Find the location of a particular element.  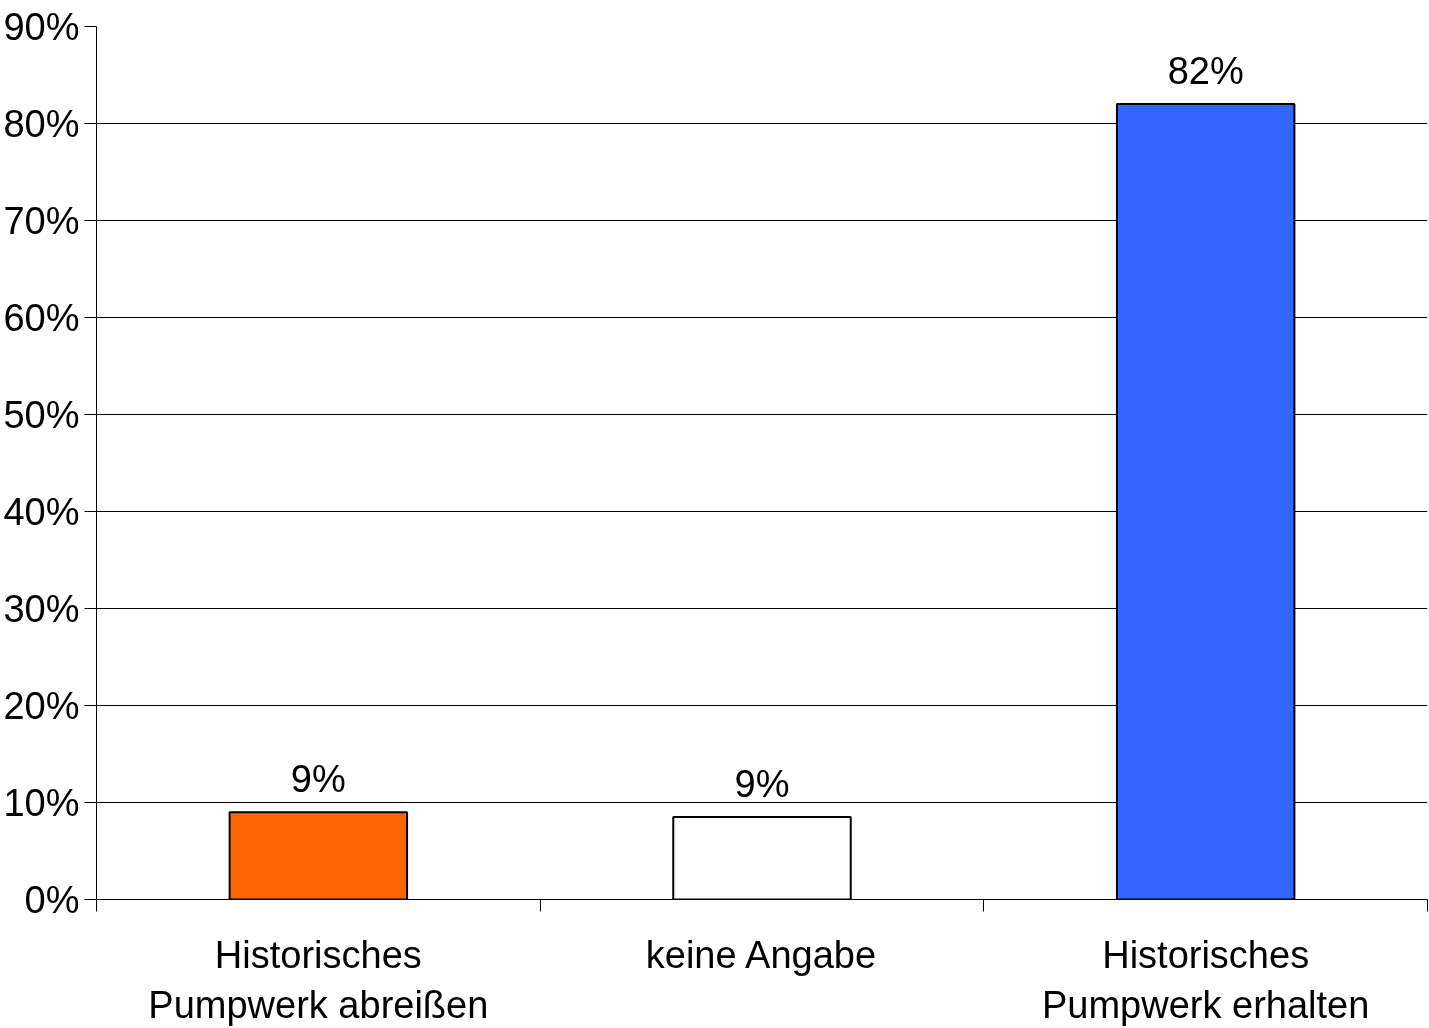

data-label: 82% is located at coordinates (1205, 71).